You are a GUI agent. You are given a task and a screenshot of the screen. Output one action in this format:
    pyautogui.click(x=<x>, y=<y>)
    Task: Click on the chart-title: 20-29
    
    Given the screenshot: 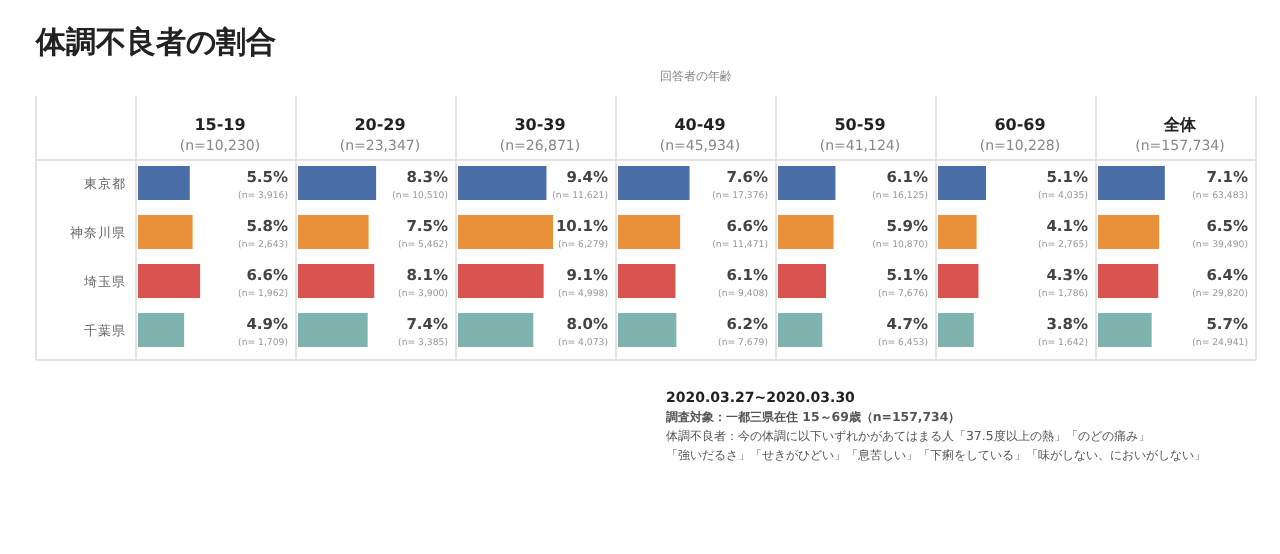 What is the action you would take?
    pyautogui.click(x=380, y=125)
    